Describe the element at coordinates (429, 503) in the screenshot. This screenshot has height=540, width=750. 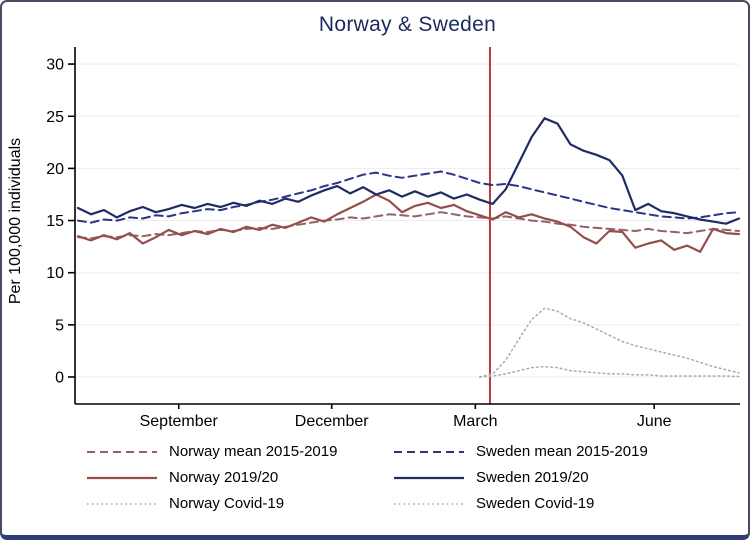
I see `legend-line-sweden-covid-icon` at that location.